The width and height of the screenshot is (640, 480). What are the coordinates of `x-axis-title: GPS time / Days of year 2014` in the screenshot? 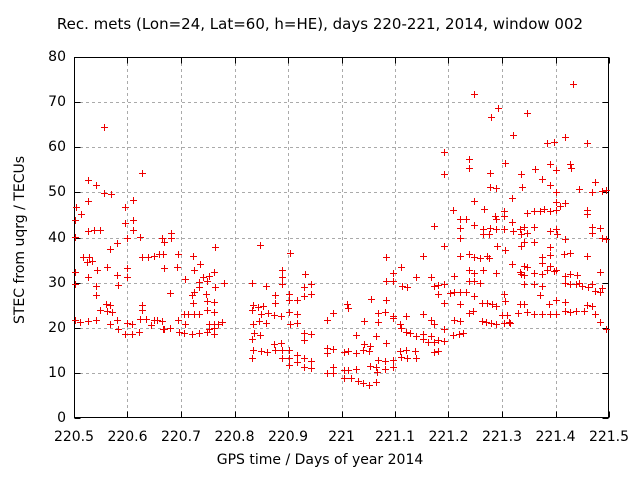 It's located at (320, 460).